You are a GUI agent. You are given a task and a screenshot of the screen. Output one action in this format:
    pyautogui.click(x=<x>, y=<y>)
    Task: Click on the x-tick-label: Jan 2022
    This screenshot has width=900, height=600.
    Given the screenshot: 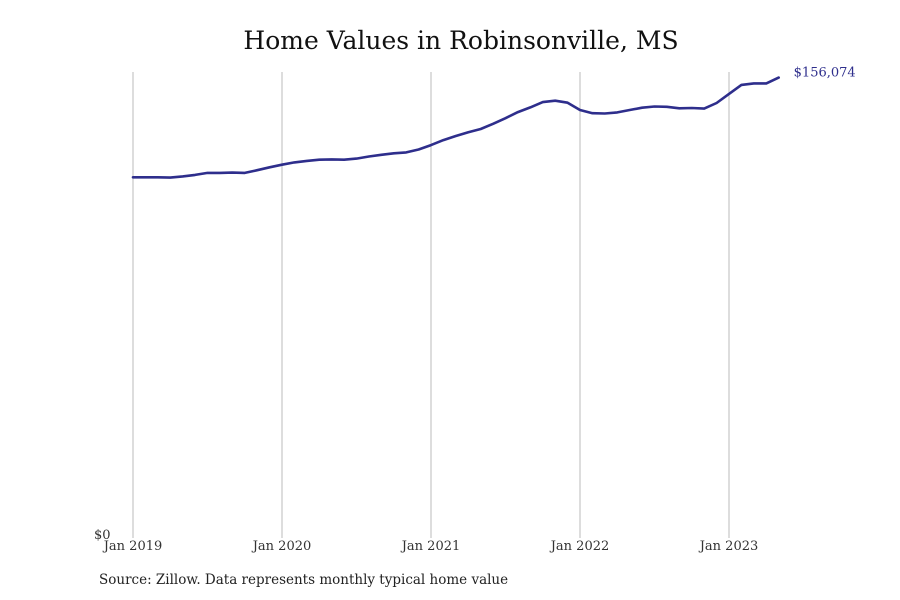 What is the action you would take?
    pyautogui.click(x=579, y=546)
    